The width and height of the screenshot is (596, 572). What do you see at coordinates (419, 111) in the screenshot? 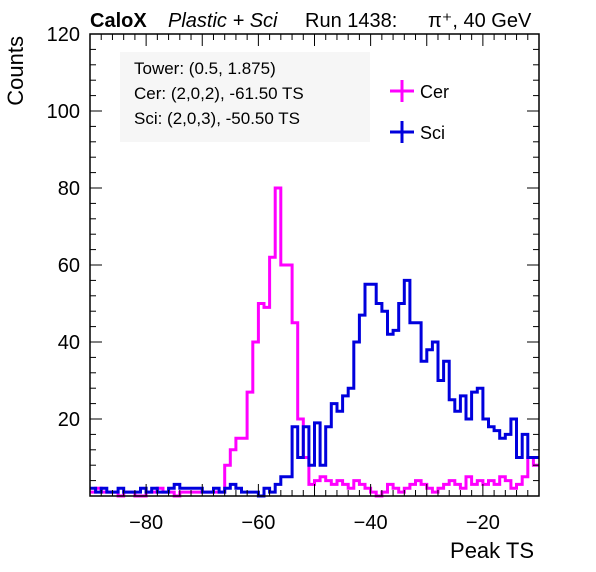
I see `legend: Cer Sci` at bounding box center [419, 111].